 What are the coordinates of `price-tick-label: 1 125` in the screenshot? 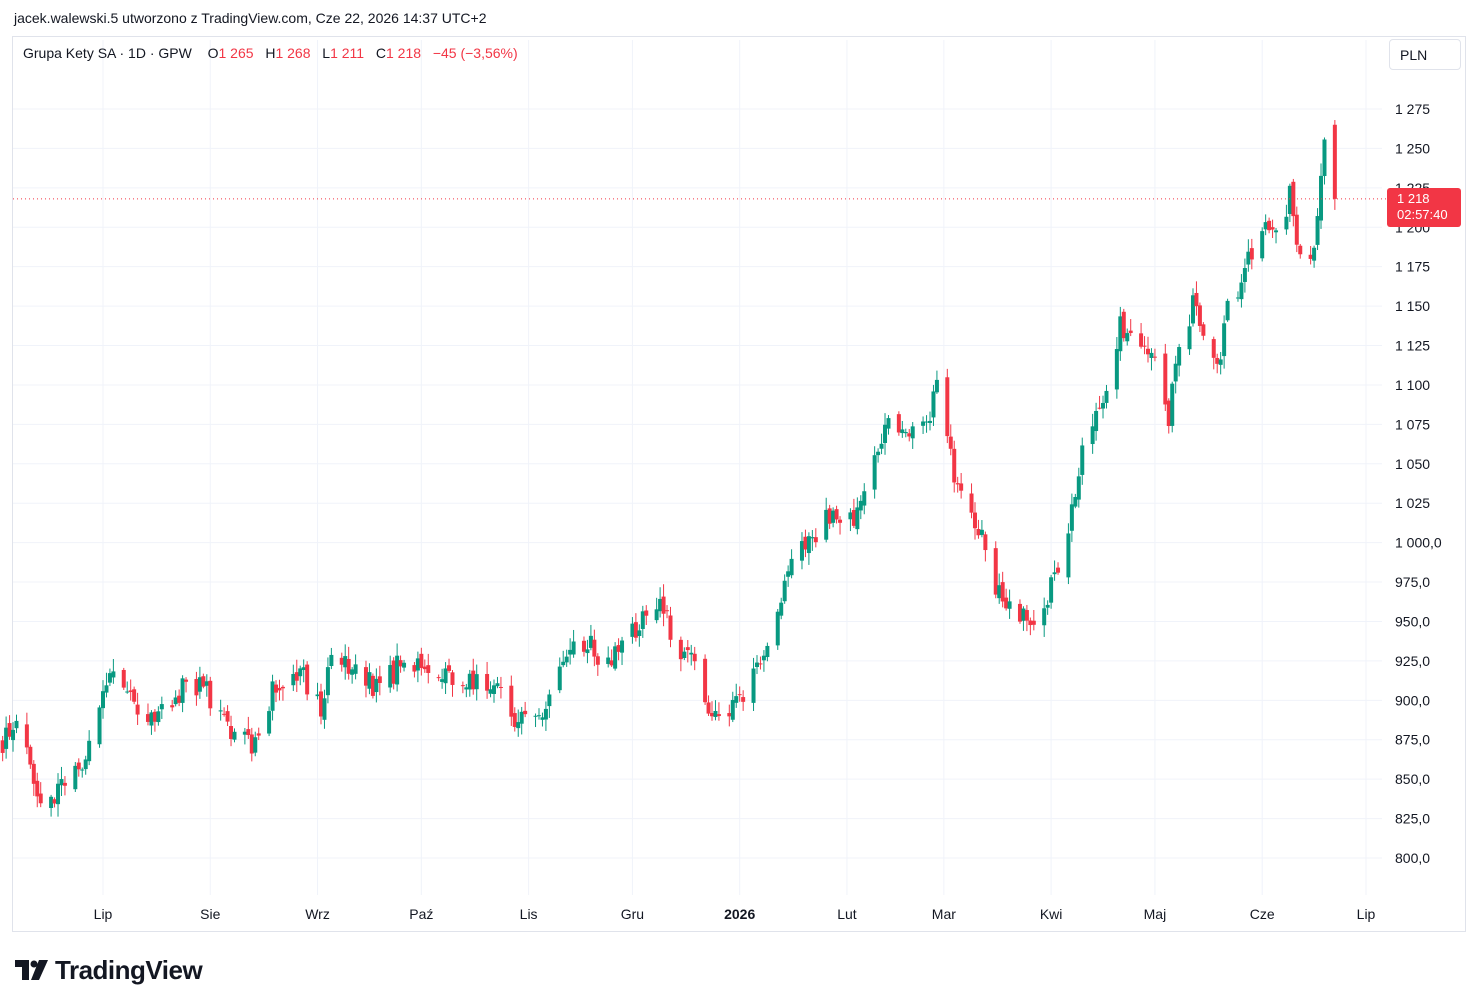 It's located at (1412, 346).